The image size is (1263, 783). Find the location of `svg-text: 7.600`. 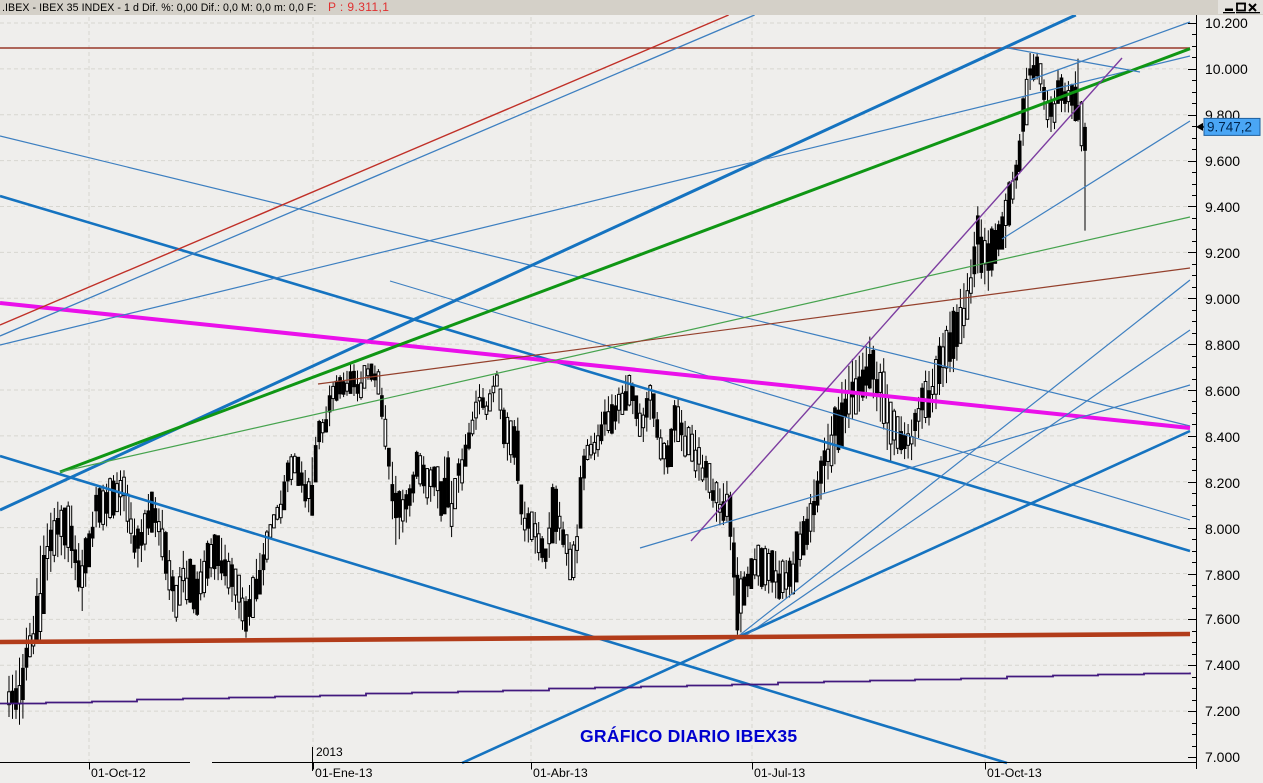

svg-text: 7.600 is located at coordinates (1222, 619).